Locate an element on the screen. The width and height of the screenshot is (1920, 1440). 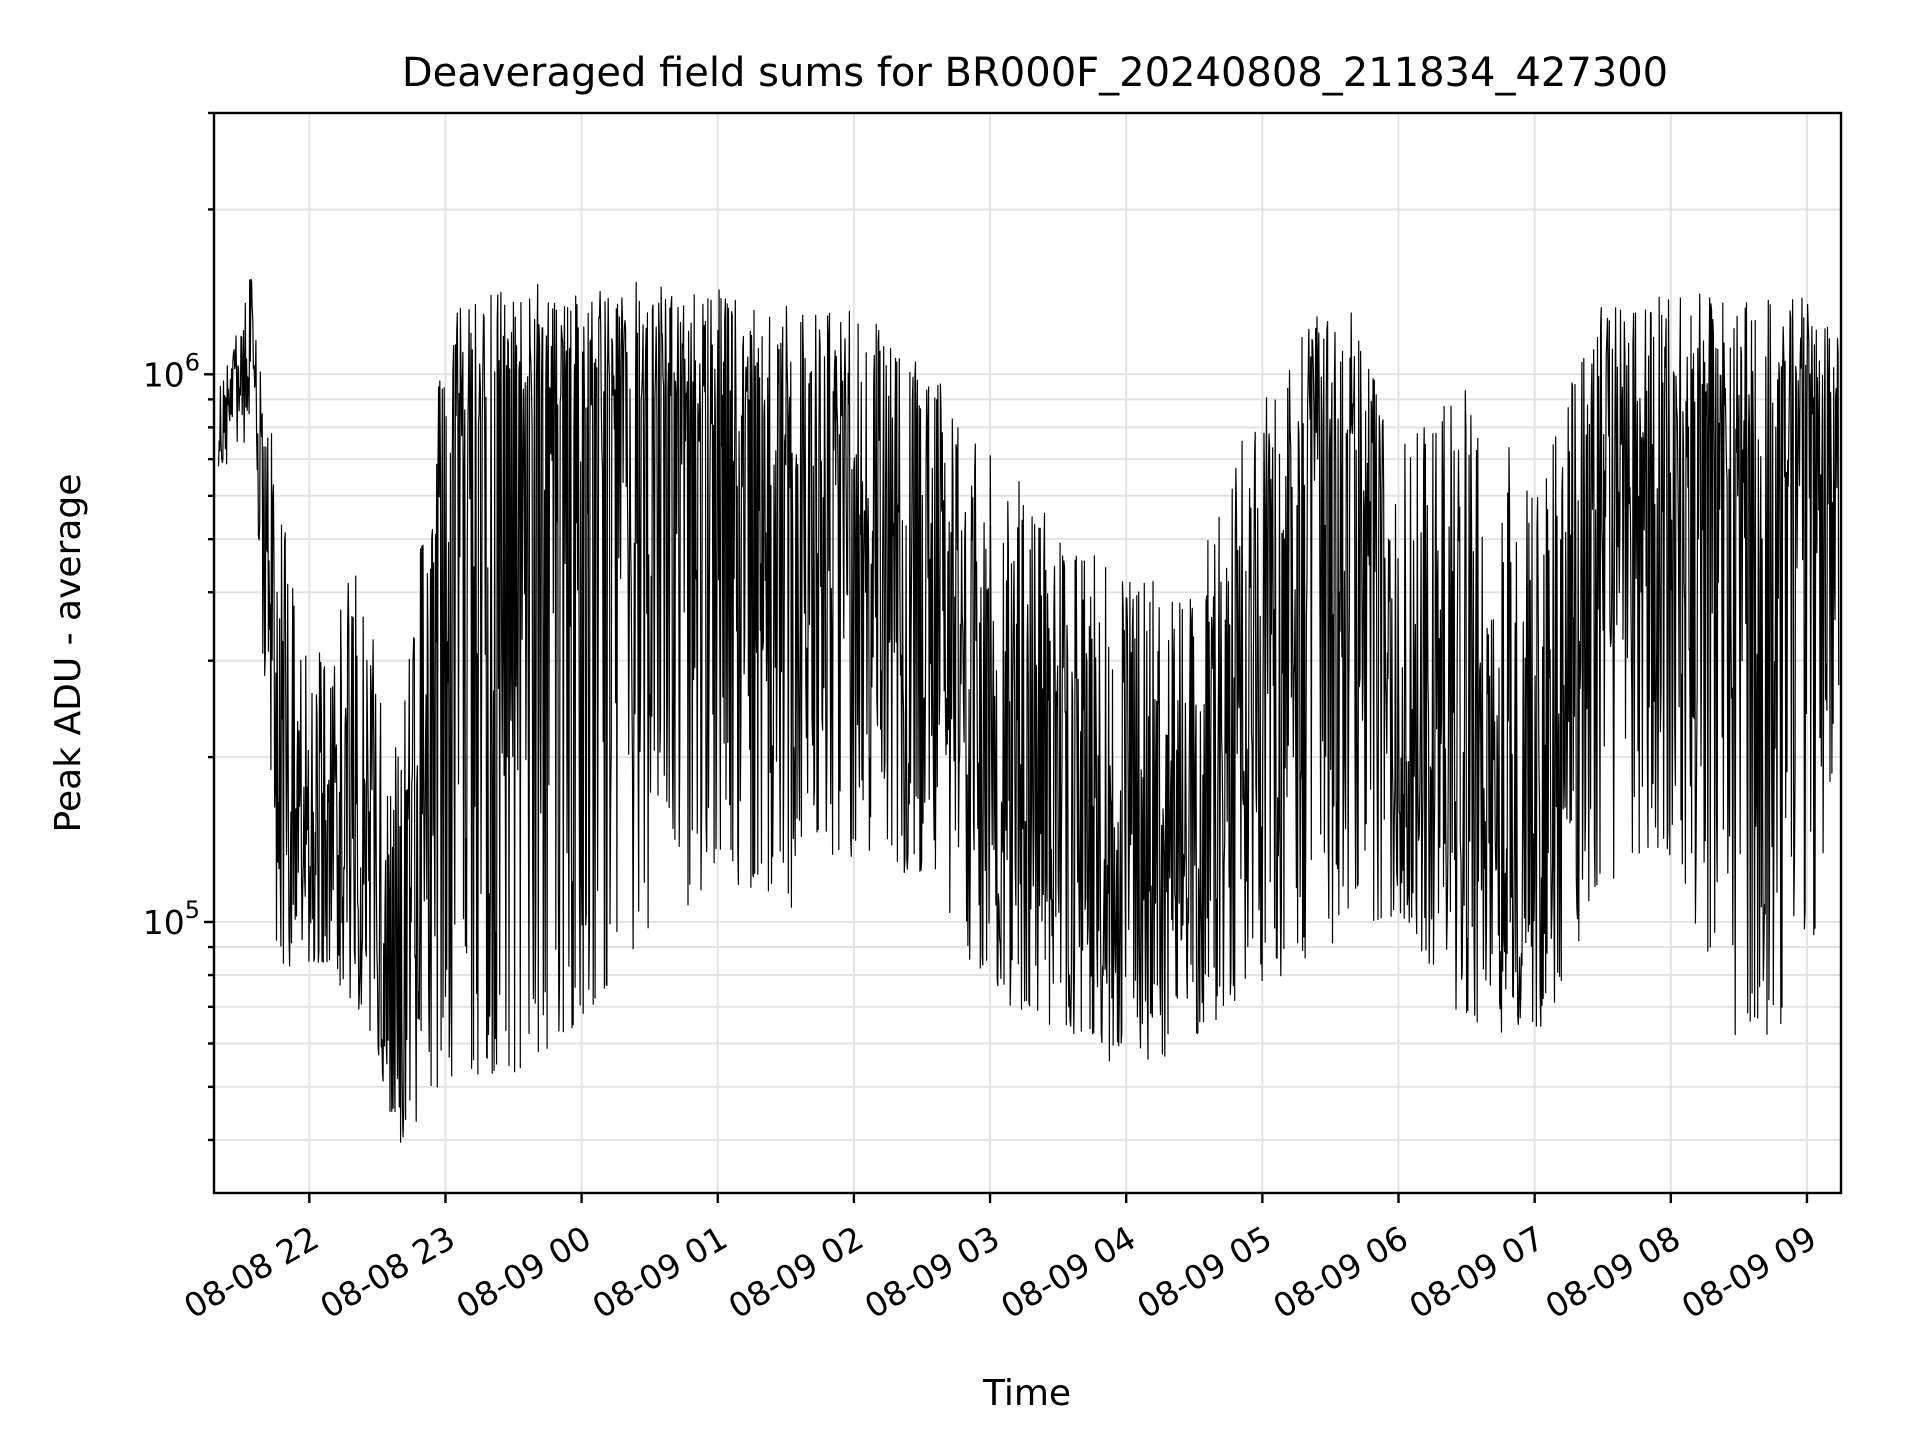
y-tick-label-exponent: 5 is located at coordinates (192, 910).